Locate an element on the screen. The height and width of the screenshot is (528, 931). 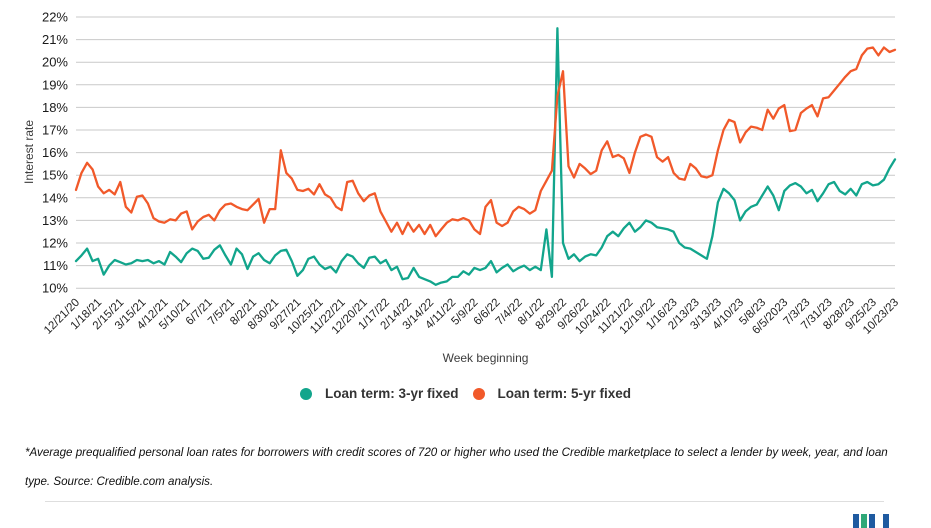
legend-item-3yr-fixed: Loan term: 3-yr fixed is located at coordinates (379, 393).